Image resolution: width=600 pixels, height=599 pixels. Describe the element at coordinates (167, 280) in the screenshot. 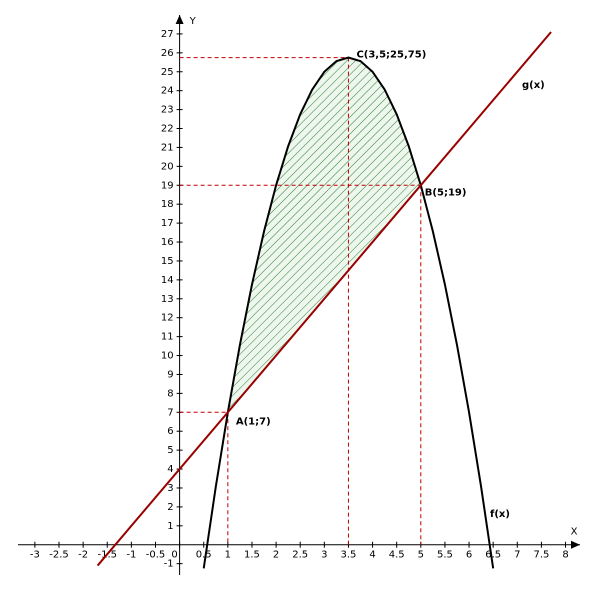

I see `y-tick-label: 14` at that location.